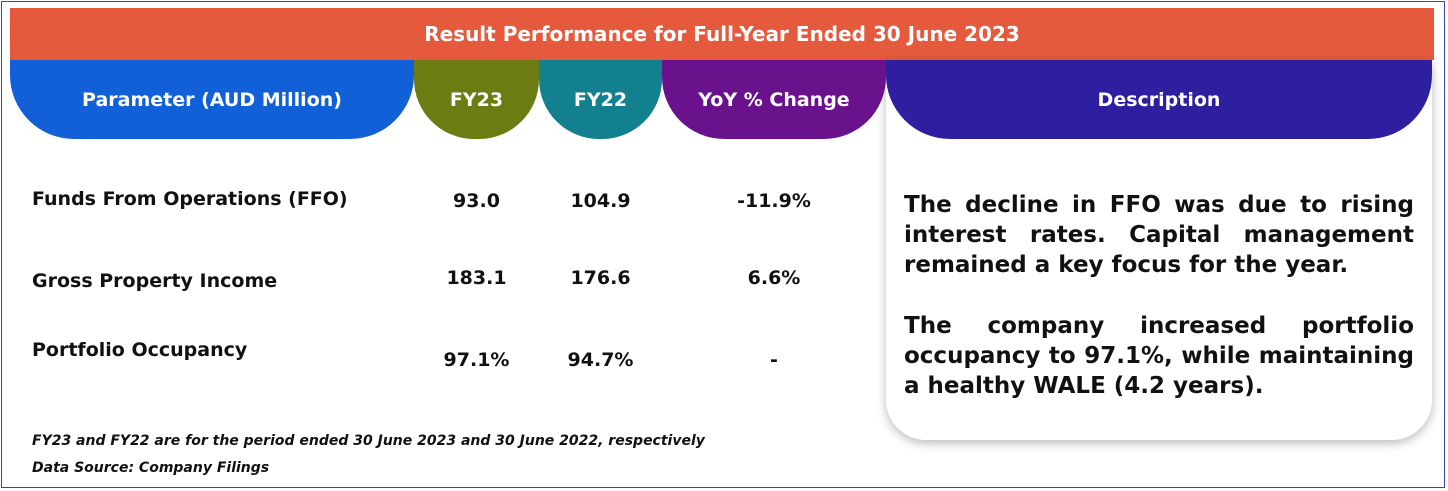  What do you see at coordinates (774, 278) in the screenshot?
I see `row-gpi-yoy: 6.6%` at bounding box center [774, 278].